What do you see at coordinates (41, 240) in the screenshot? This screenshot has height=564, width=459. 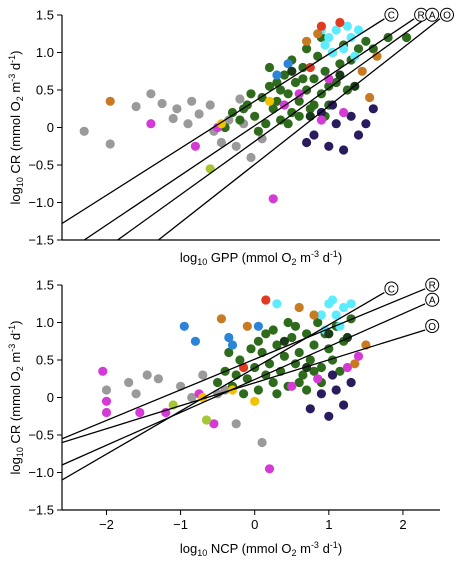 I see `y-tick-label: −1.5` at bounding box center [41, 240].